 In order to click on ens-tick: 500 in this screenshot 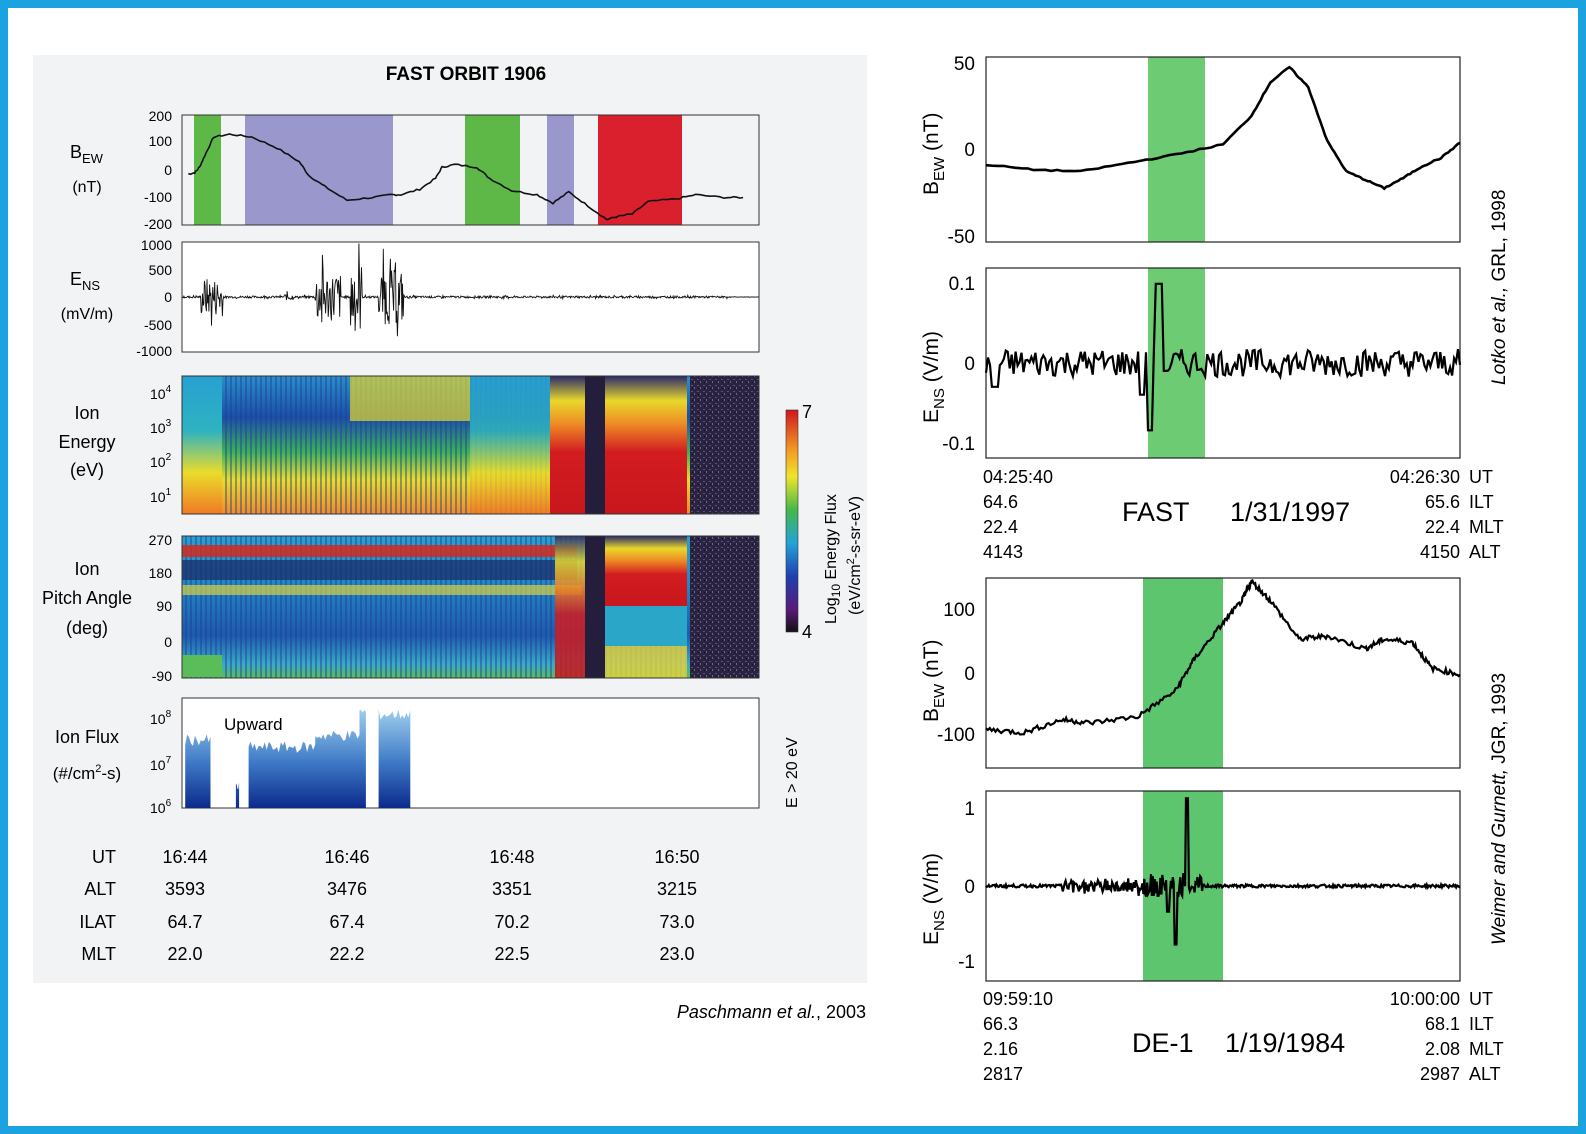, I will do `click(161, 270)`.